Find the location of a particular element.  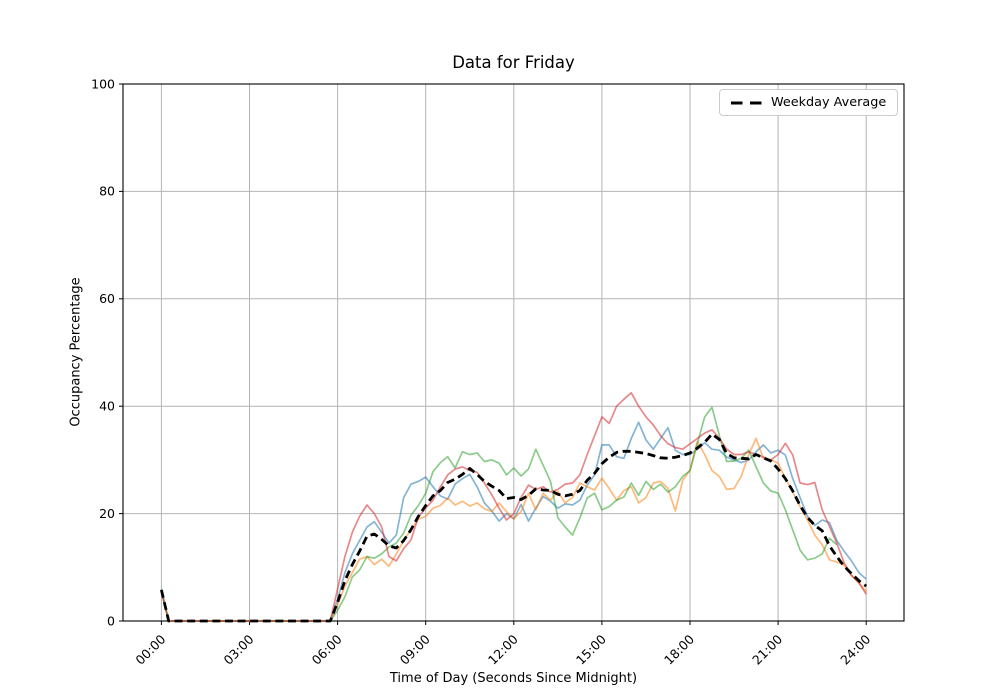

x-tick-label: 12:00 is located at coordinates (503, 649).